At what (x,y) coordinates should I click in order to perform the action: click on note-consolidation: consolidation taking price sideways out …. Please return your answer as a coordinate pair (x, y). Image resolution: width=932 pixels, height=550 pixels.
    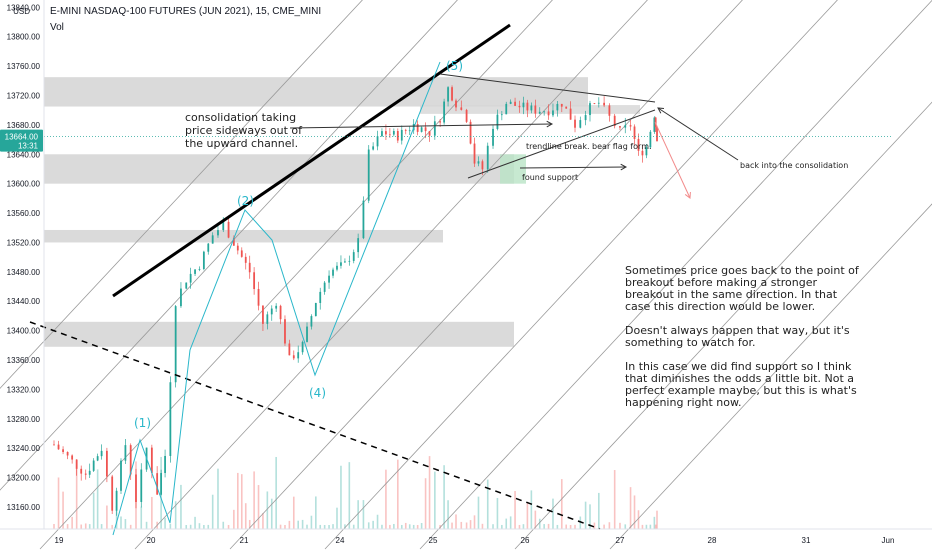
    Looking at the image, I should click on (243, 130).